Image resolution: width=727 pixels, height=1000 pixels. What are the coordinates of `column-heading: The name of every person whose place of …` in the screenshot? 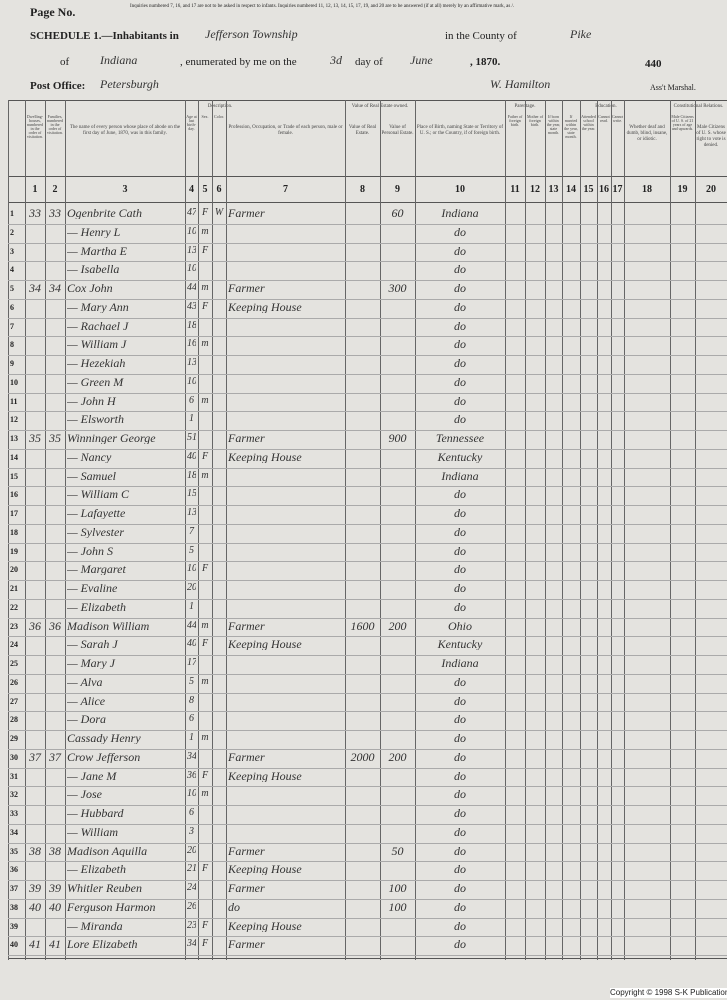 It's located at (125, 130).